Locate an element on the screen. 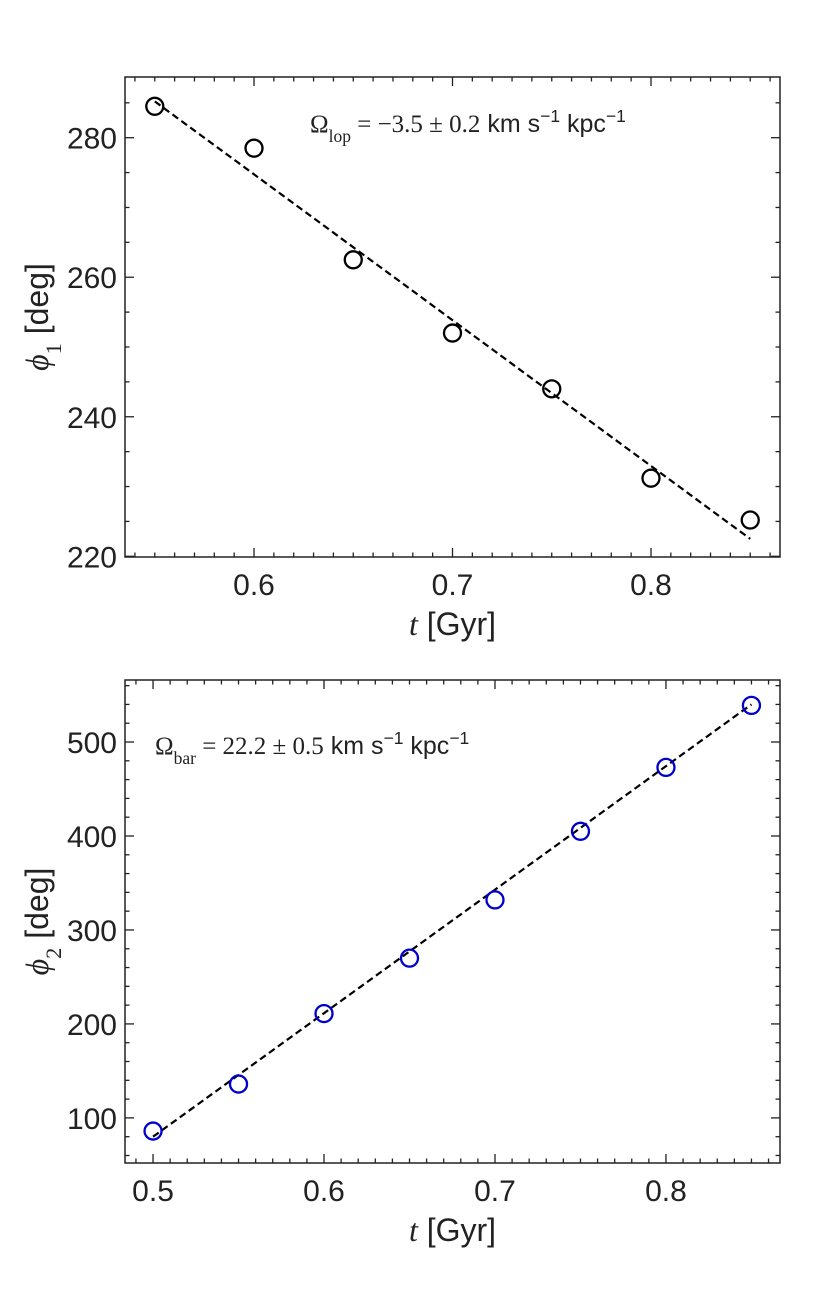  label-part: lop is located at coordinates (340, 136).